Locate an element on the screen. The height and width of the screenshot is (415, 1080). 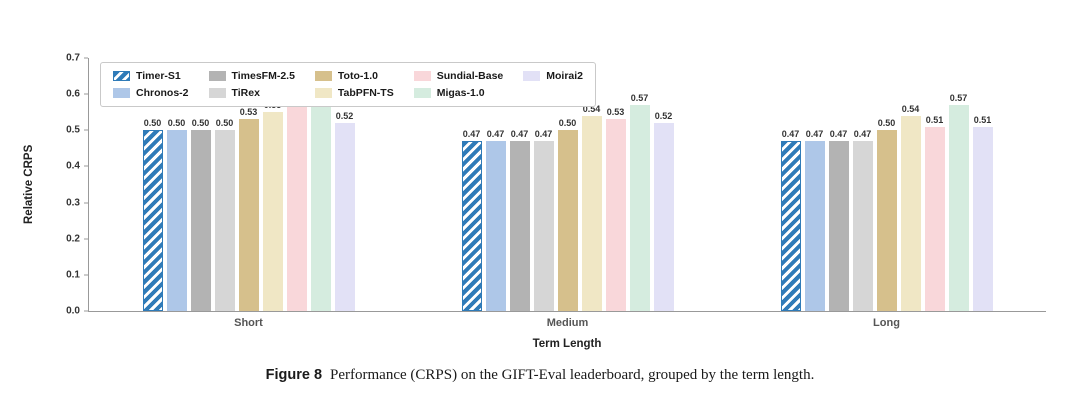
legend-item-tabpfn-ts: TabPFN-TS is located at coordinates (354, 93).